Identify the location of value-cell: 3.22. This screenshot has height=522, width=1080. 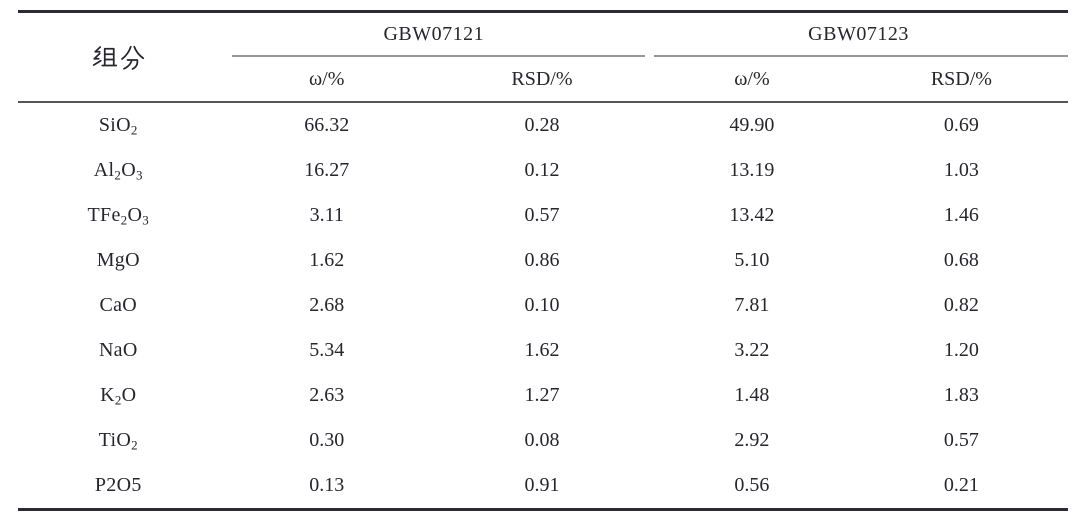
(752, 350).